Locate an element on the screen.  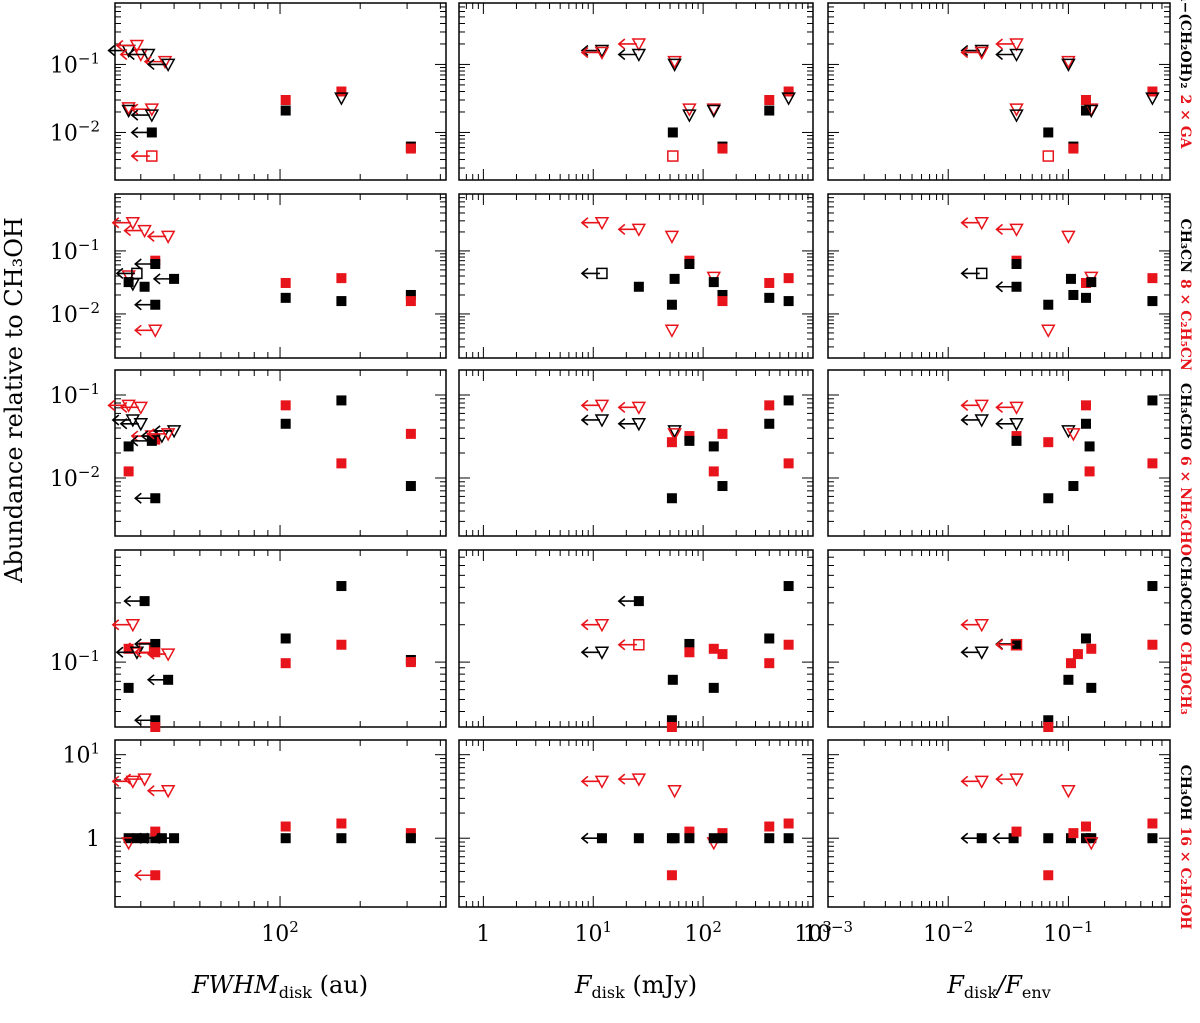
row-label-black: a−(CH₂OH)₂ is located at coordinates (1185, 44).